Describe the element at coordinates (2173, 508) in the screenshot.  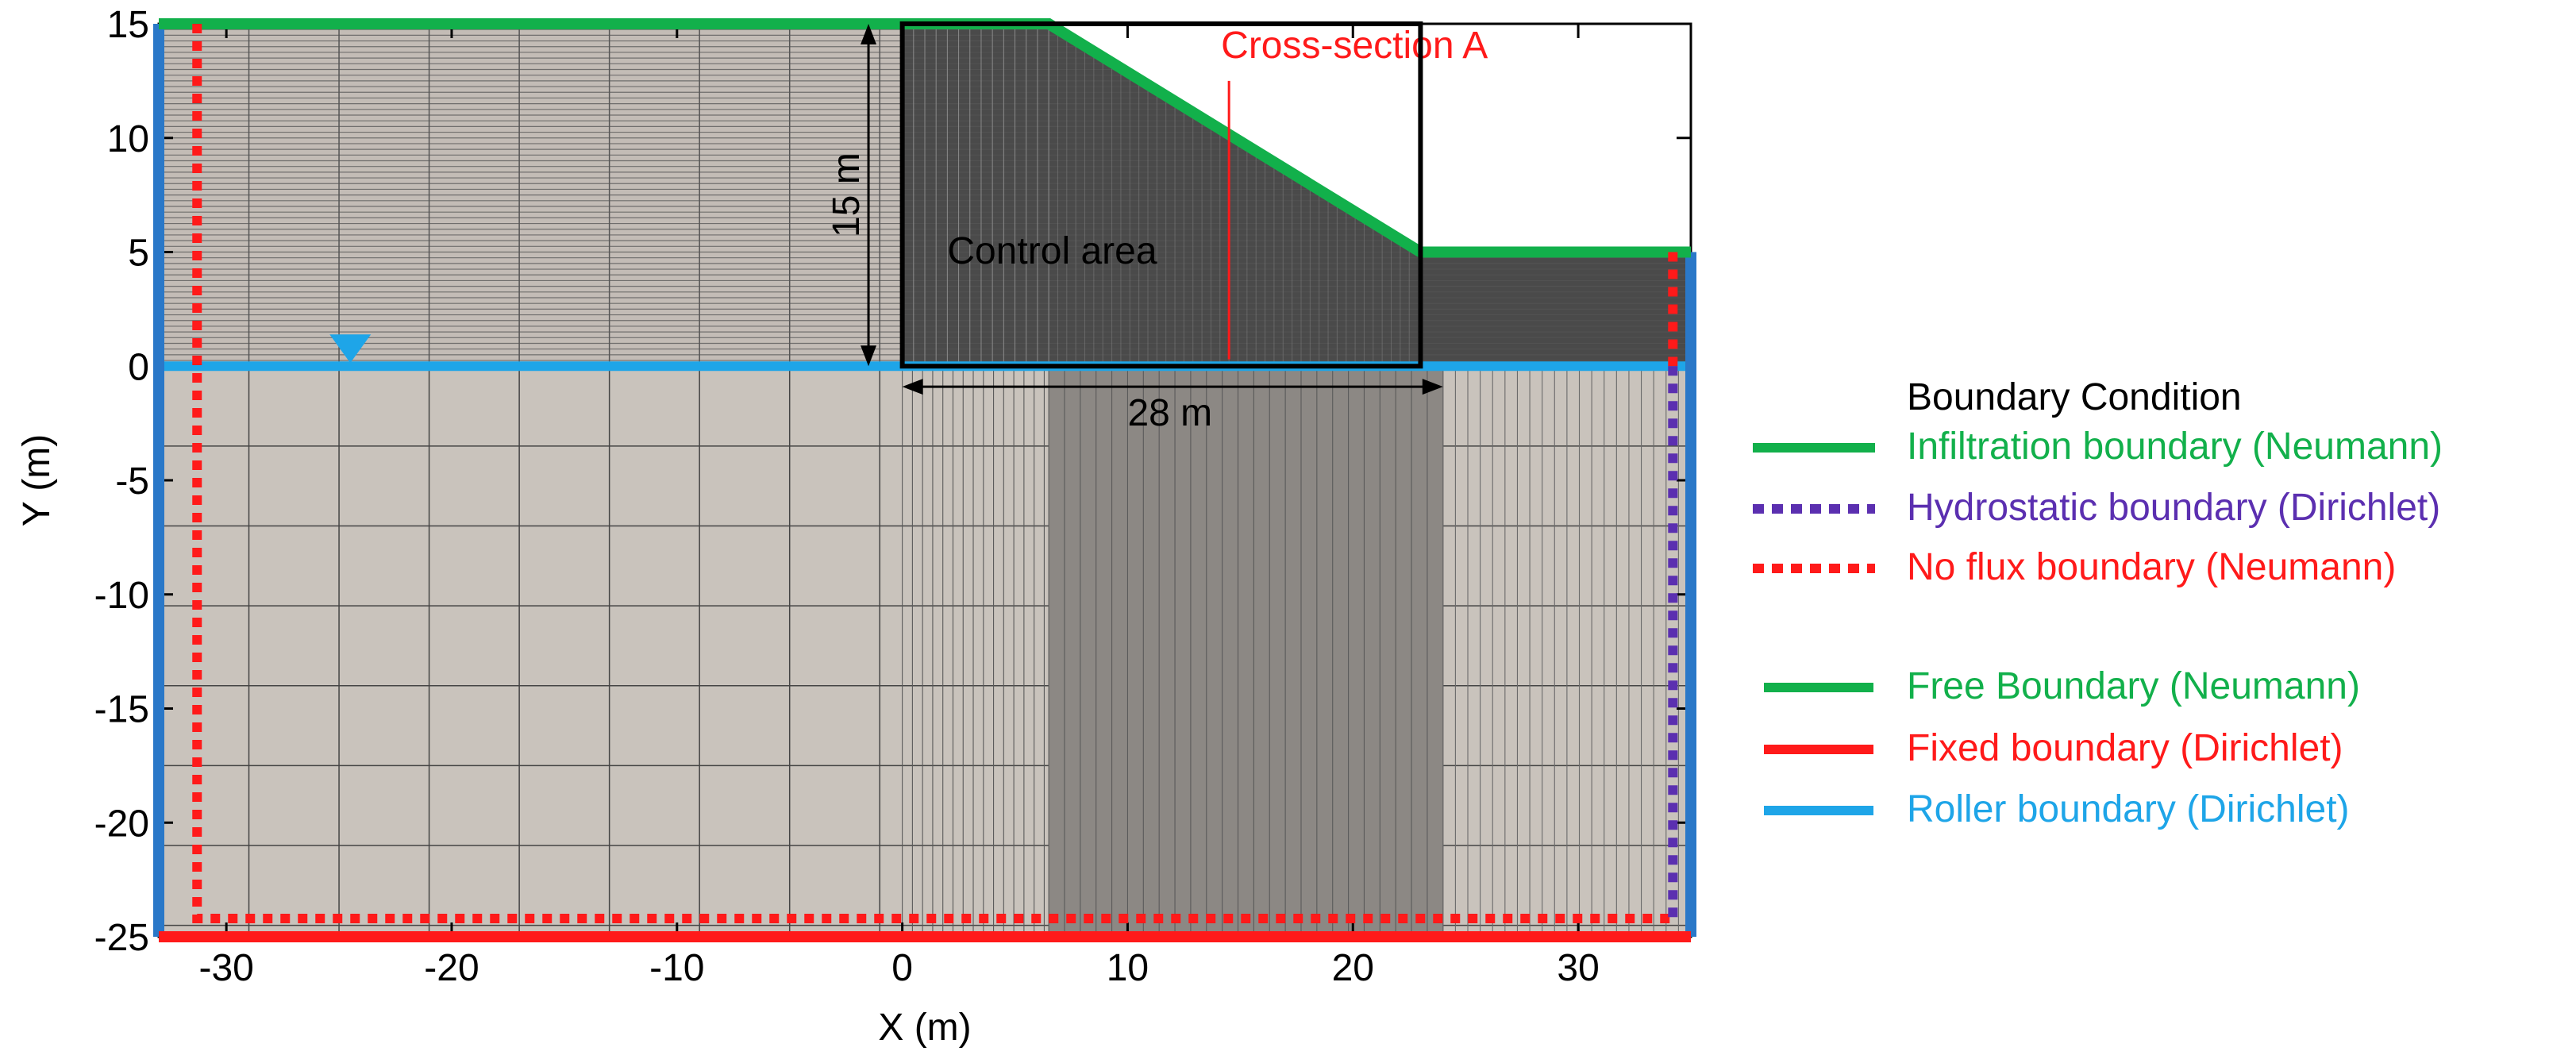
I see `legend-item-label: Hydrostatic boundary (Dirichlet)` at that location.